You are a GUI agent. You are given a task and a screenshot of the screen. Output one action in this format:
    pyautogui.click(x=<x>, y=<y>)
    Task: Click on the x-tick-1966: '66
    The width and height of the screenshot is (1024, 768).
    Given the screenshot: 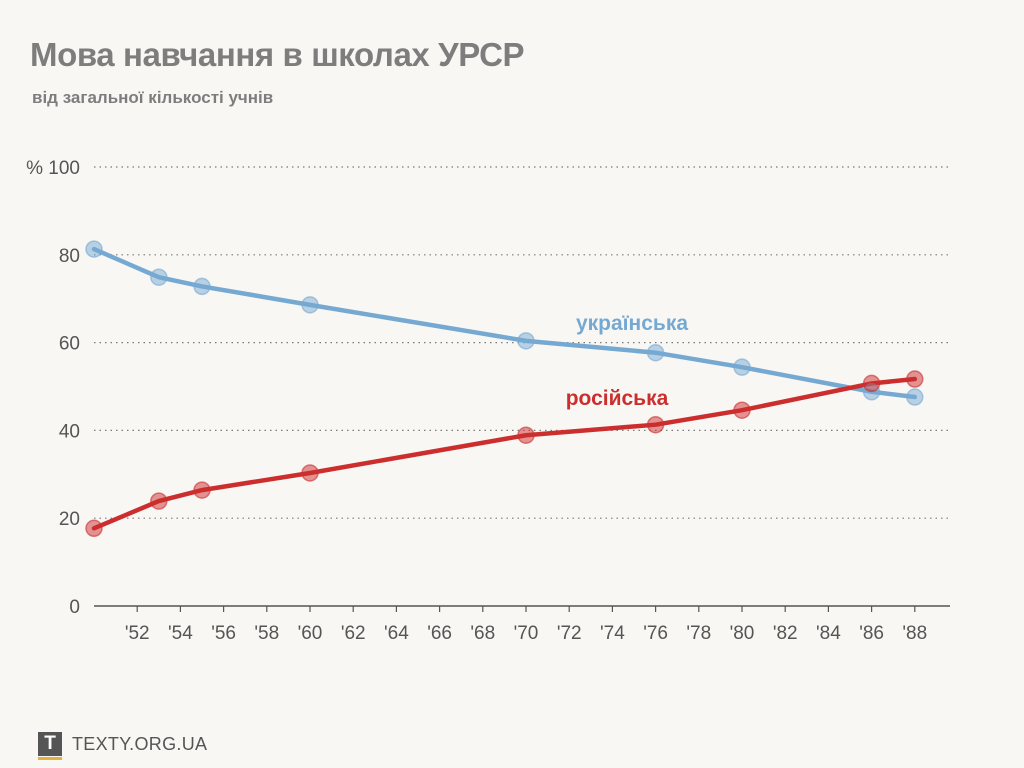 What is the action you would take?
    pyautogui.click(x=439, y=633)
    